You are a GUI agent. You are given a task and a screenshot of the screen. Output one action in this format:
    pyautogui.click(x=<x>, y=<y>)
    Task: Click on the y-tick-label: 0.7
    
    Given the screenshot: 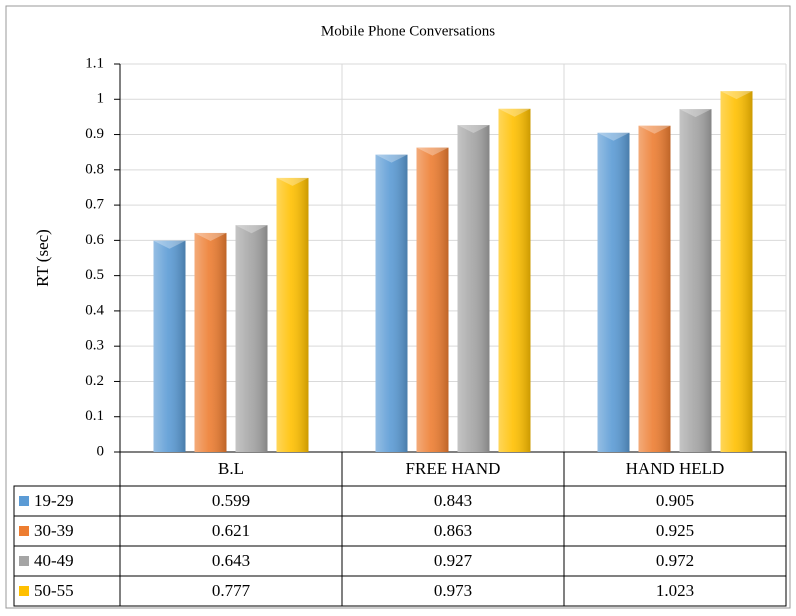 What is the action you would take?
    pyautogui.click(x=94, y=205)
    